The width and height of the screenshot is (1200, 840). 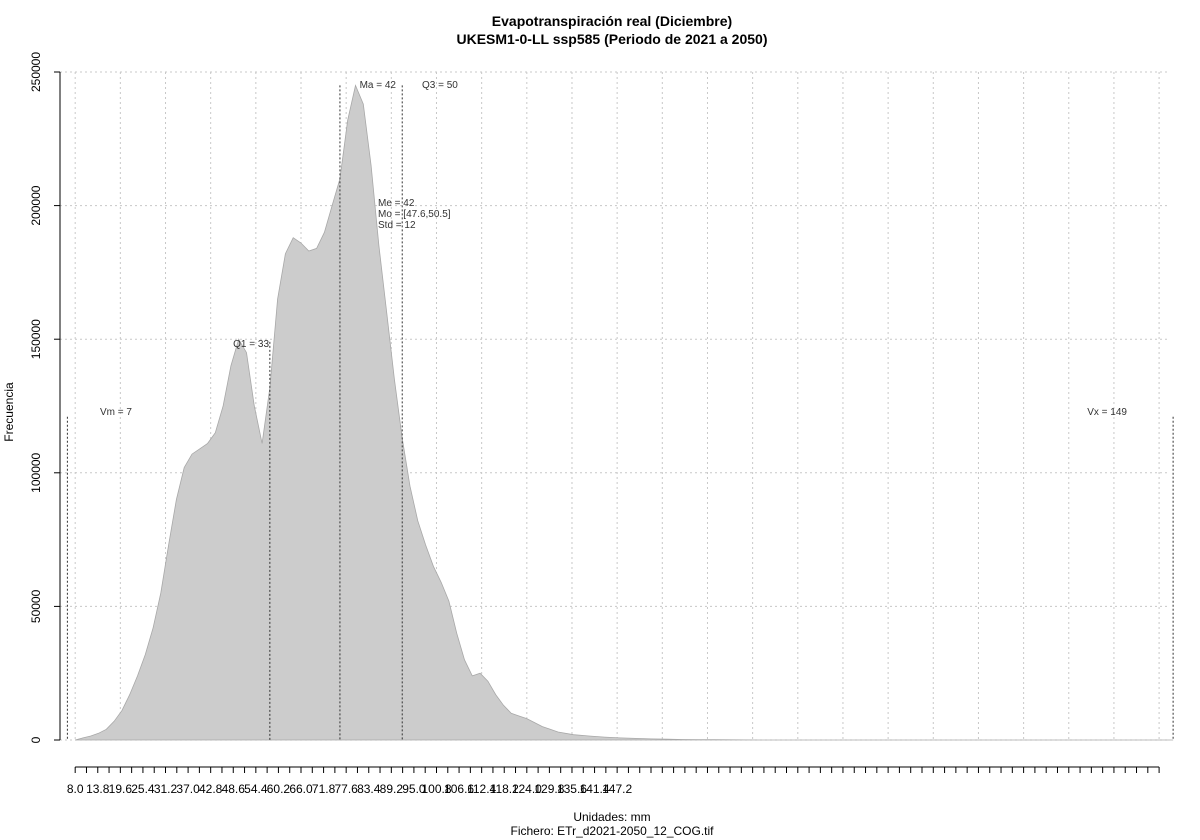 What do you see at coordinates (1107, 412) in the screenshot?
I see `max-value-label: Vx = 149` at bounding box center [1107, 412].